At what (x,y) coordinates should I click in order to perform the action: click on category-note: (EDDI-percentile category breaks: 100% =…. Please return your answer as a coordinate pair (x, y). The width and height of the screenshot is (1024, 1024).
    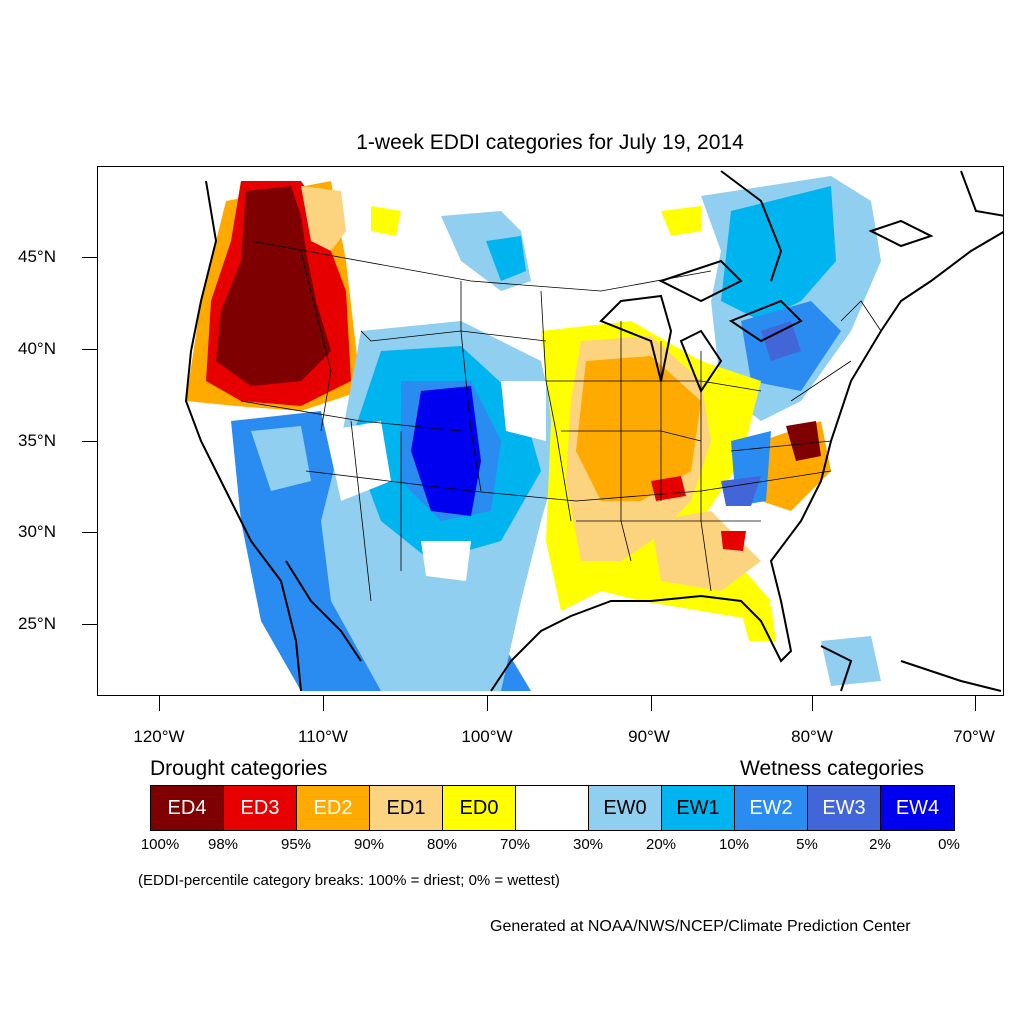
    Looking at the image, I should click on (349, 880).